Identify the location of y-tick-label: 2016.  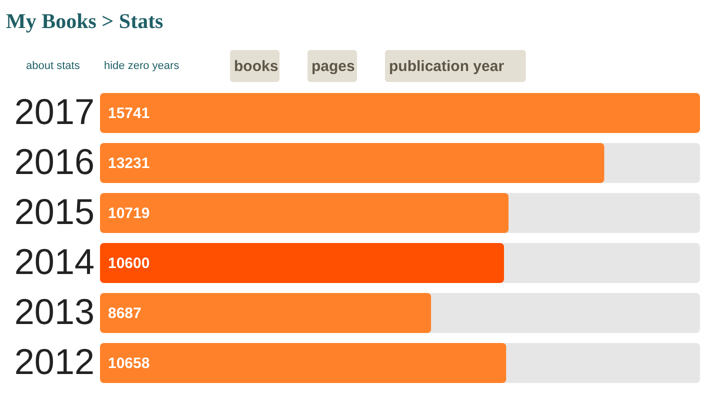
(54, 161).